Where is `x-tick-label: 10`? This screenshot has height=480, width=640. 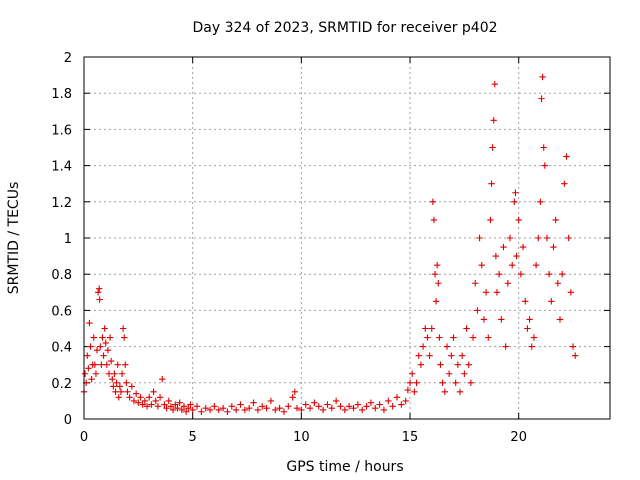
x-tick-label: 10 is located at coordinates (301, 437).